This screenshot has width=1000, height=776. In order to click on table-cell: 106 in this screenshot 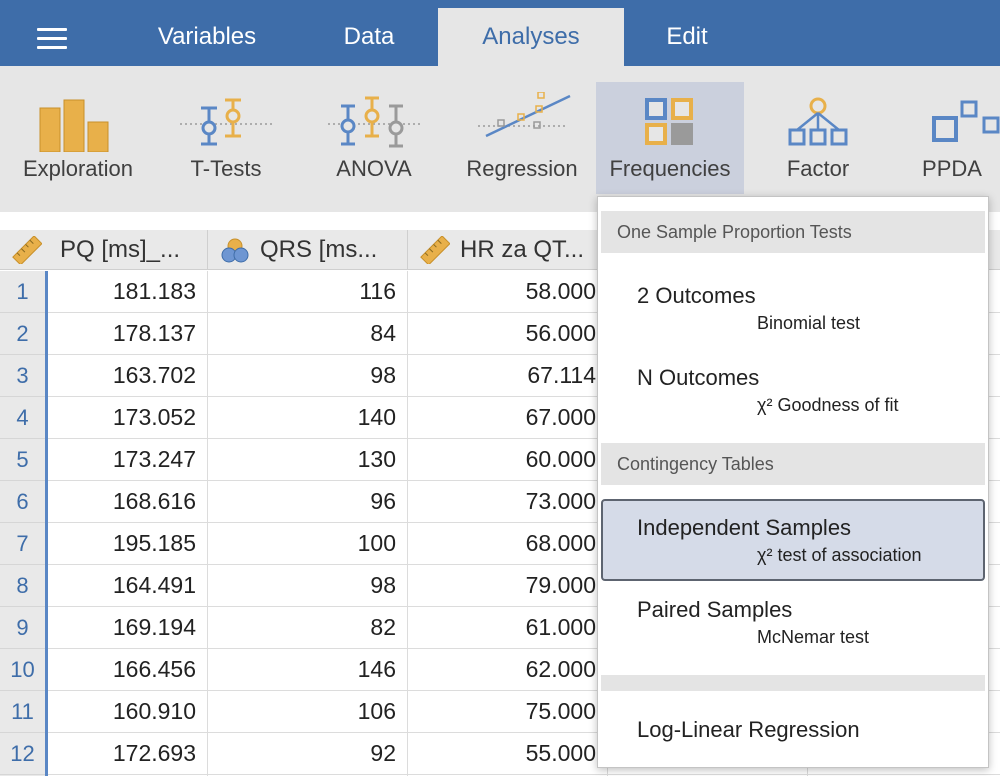, I will do `click(376, 711)`.